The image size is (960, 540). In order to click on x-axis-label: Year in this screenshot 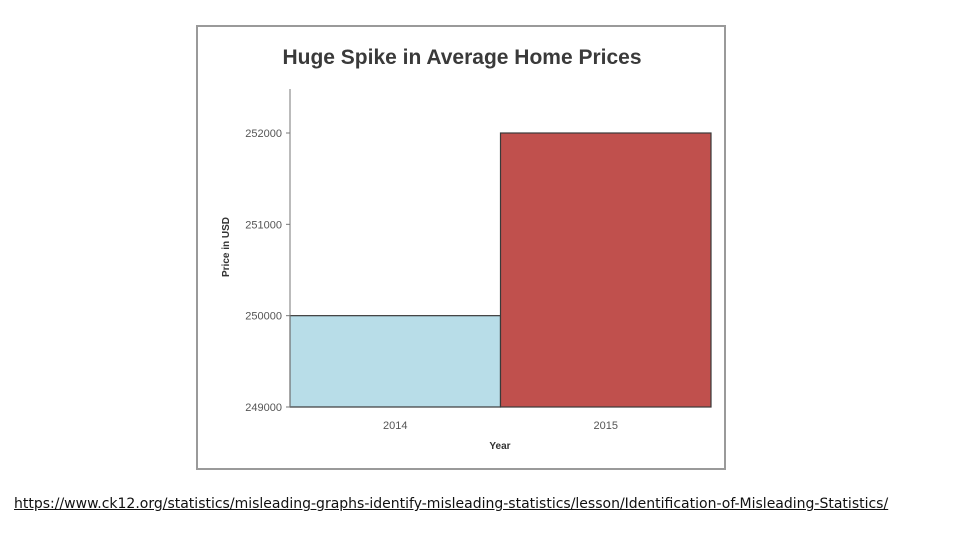, I will do `click(499, 446)`.